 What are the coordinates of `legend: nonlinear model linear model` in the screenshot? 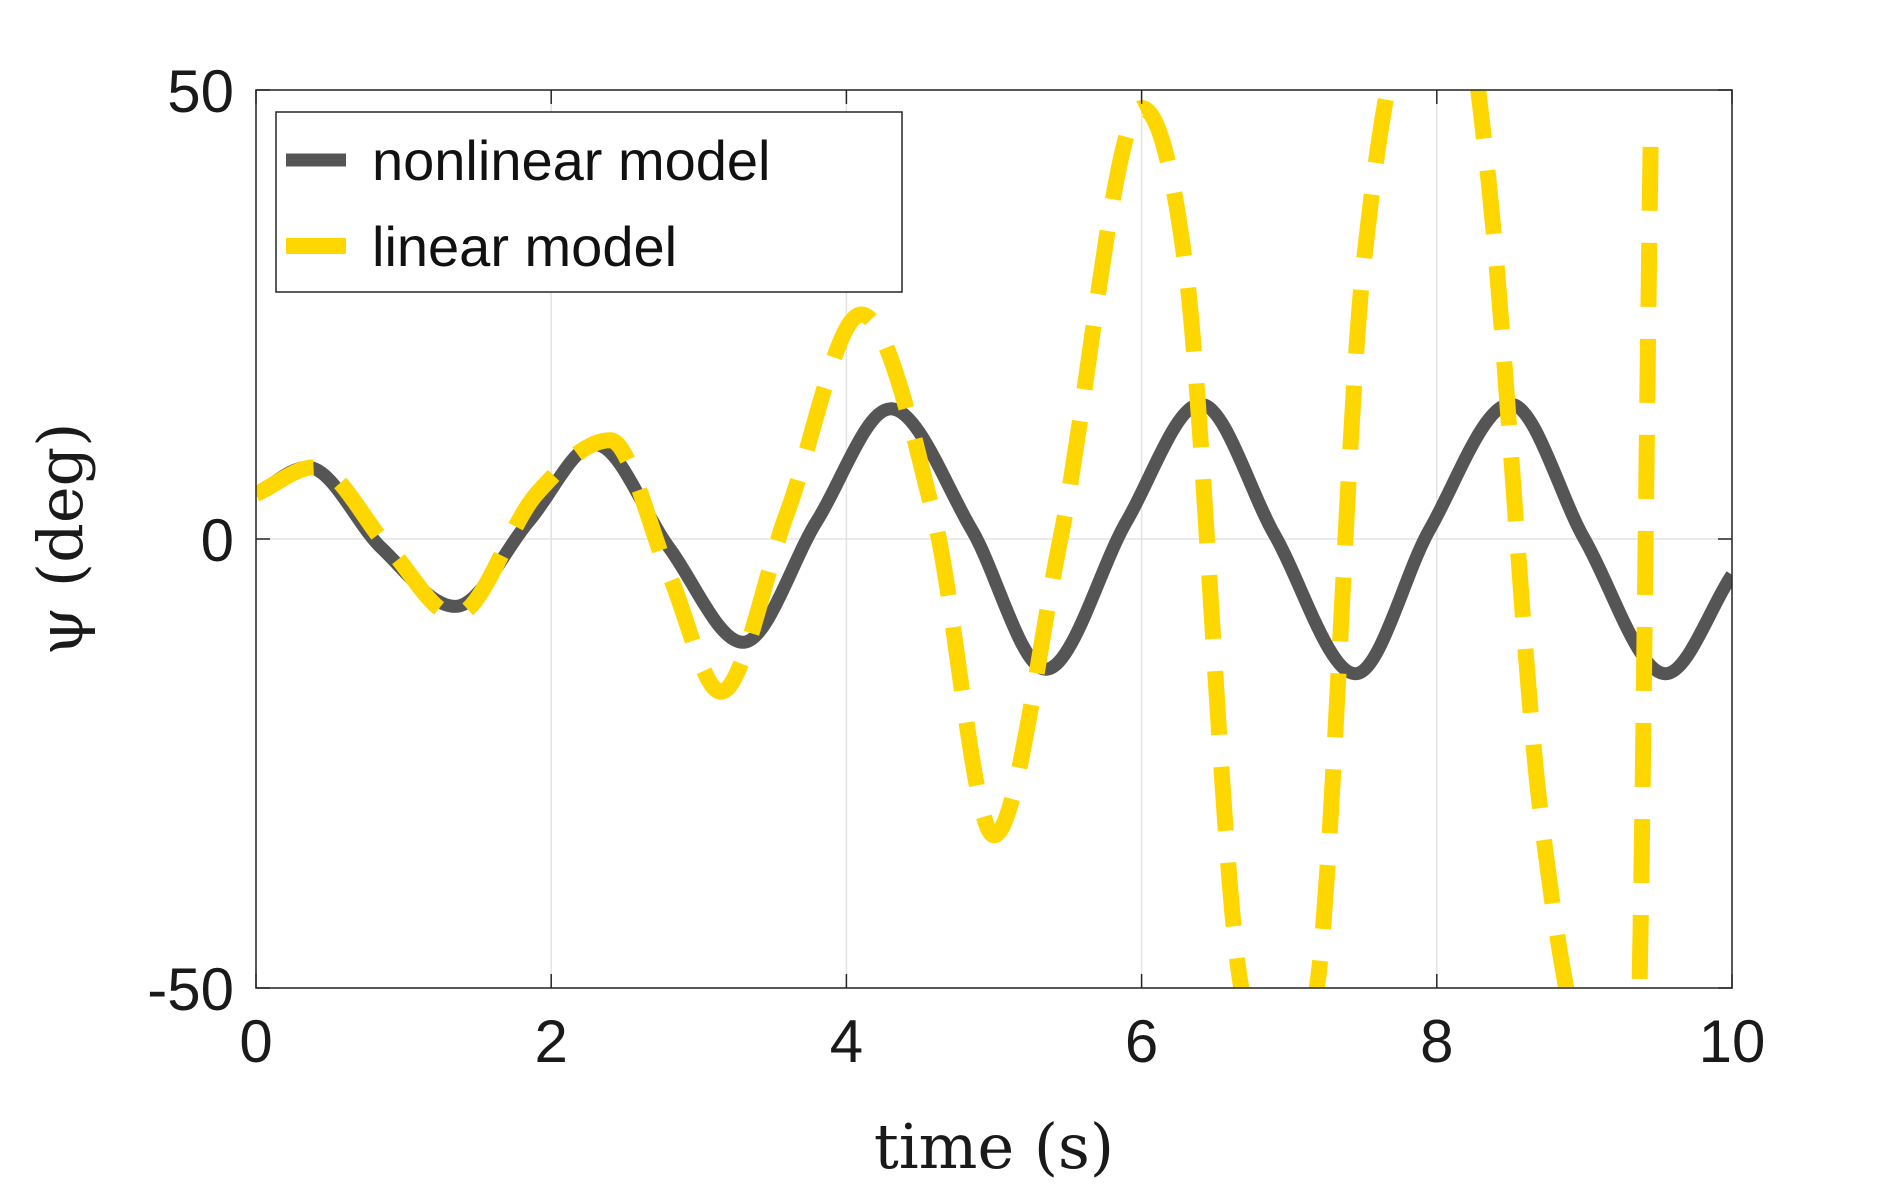 It's located at (589, 202).